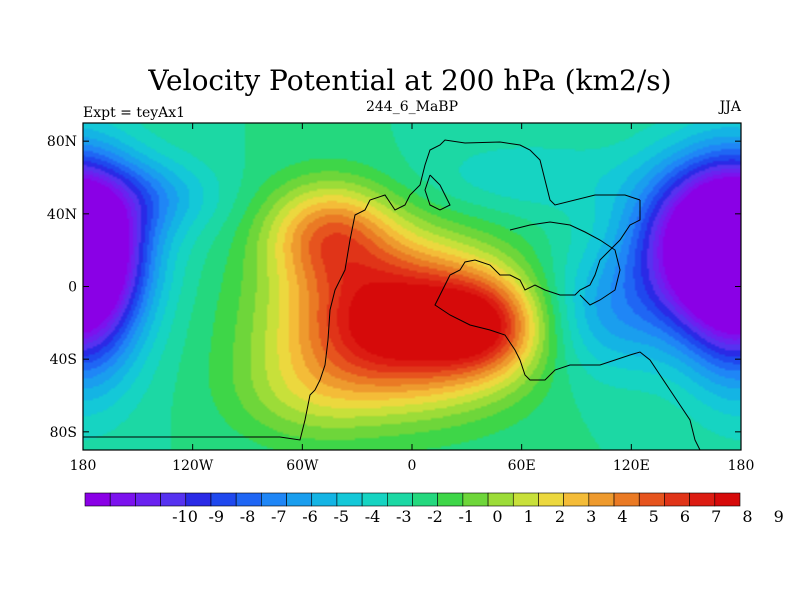 The image size is (800, 600). What do you see at coordinates (185, 516) in the screenshot?
I see `colorbar-label: -10` at bounding box center [185, 516].